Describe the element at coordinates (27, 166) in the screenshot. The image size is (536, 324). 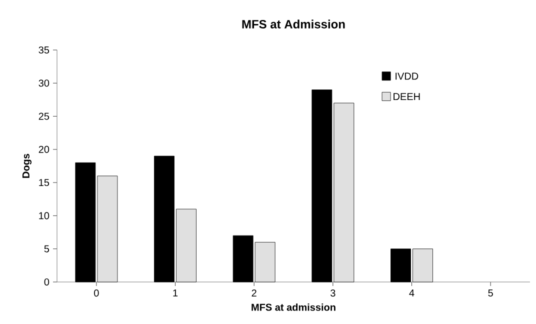
I see `y-axis-title: Dogs` at that location.